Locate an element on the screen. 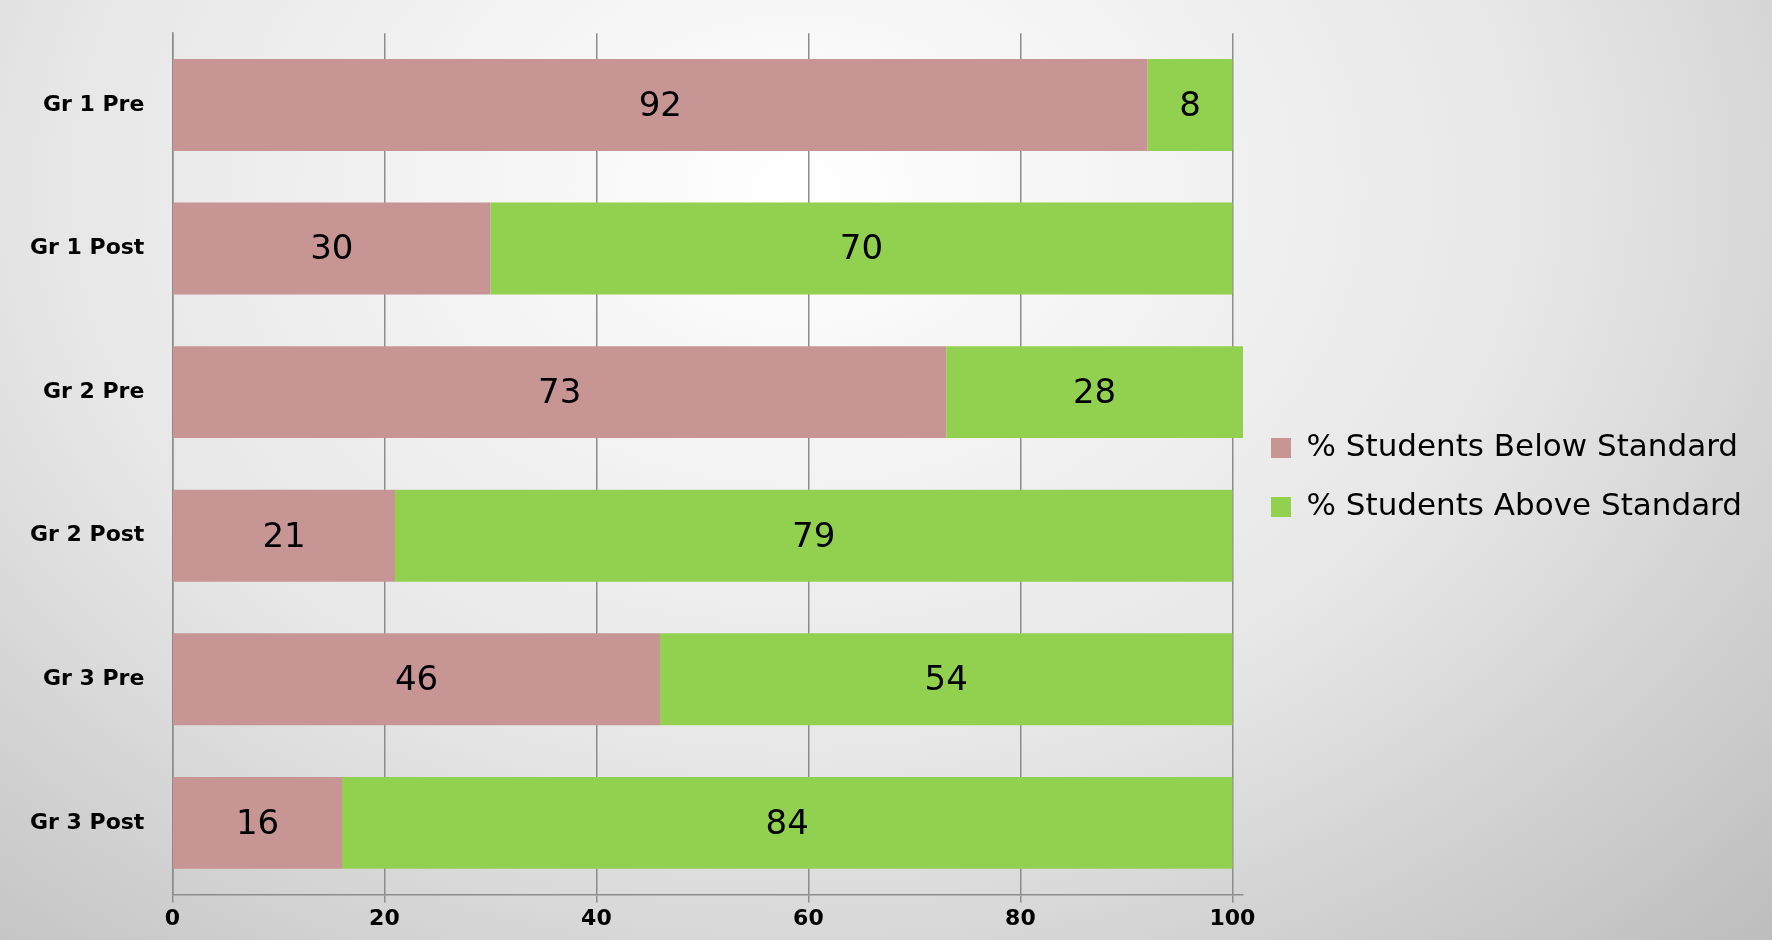 Image resolution: width=1772 pixels, height=940 pixels. x-tick-label: 20 is located at coordinates (384, 917).